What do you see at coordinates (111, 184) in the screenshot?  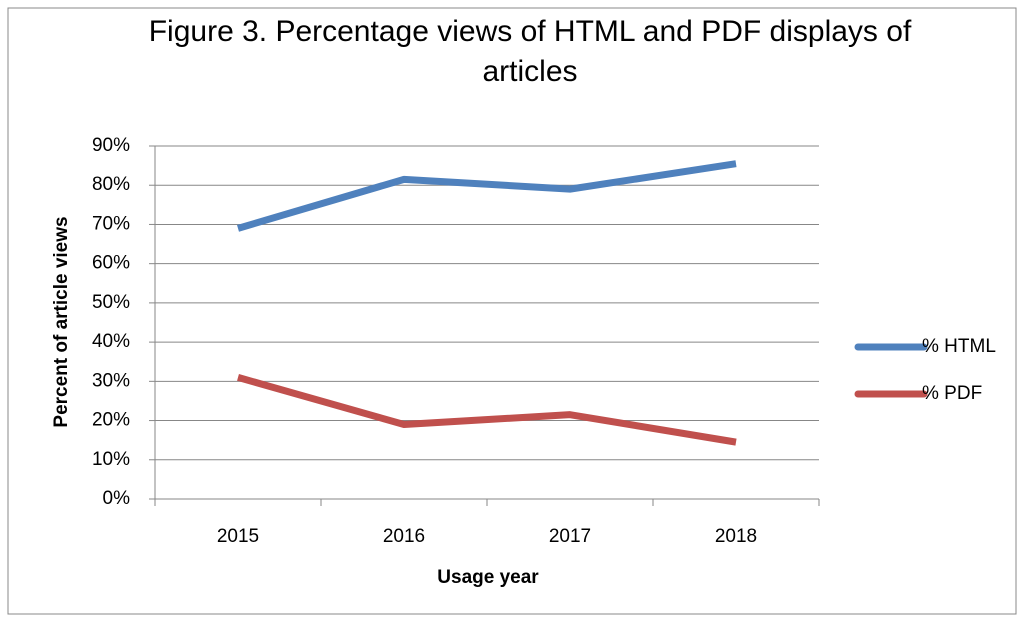 I see `y-tick-label: 80%` at bounding box center [111, 184].